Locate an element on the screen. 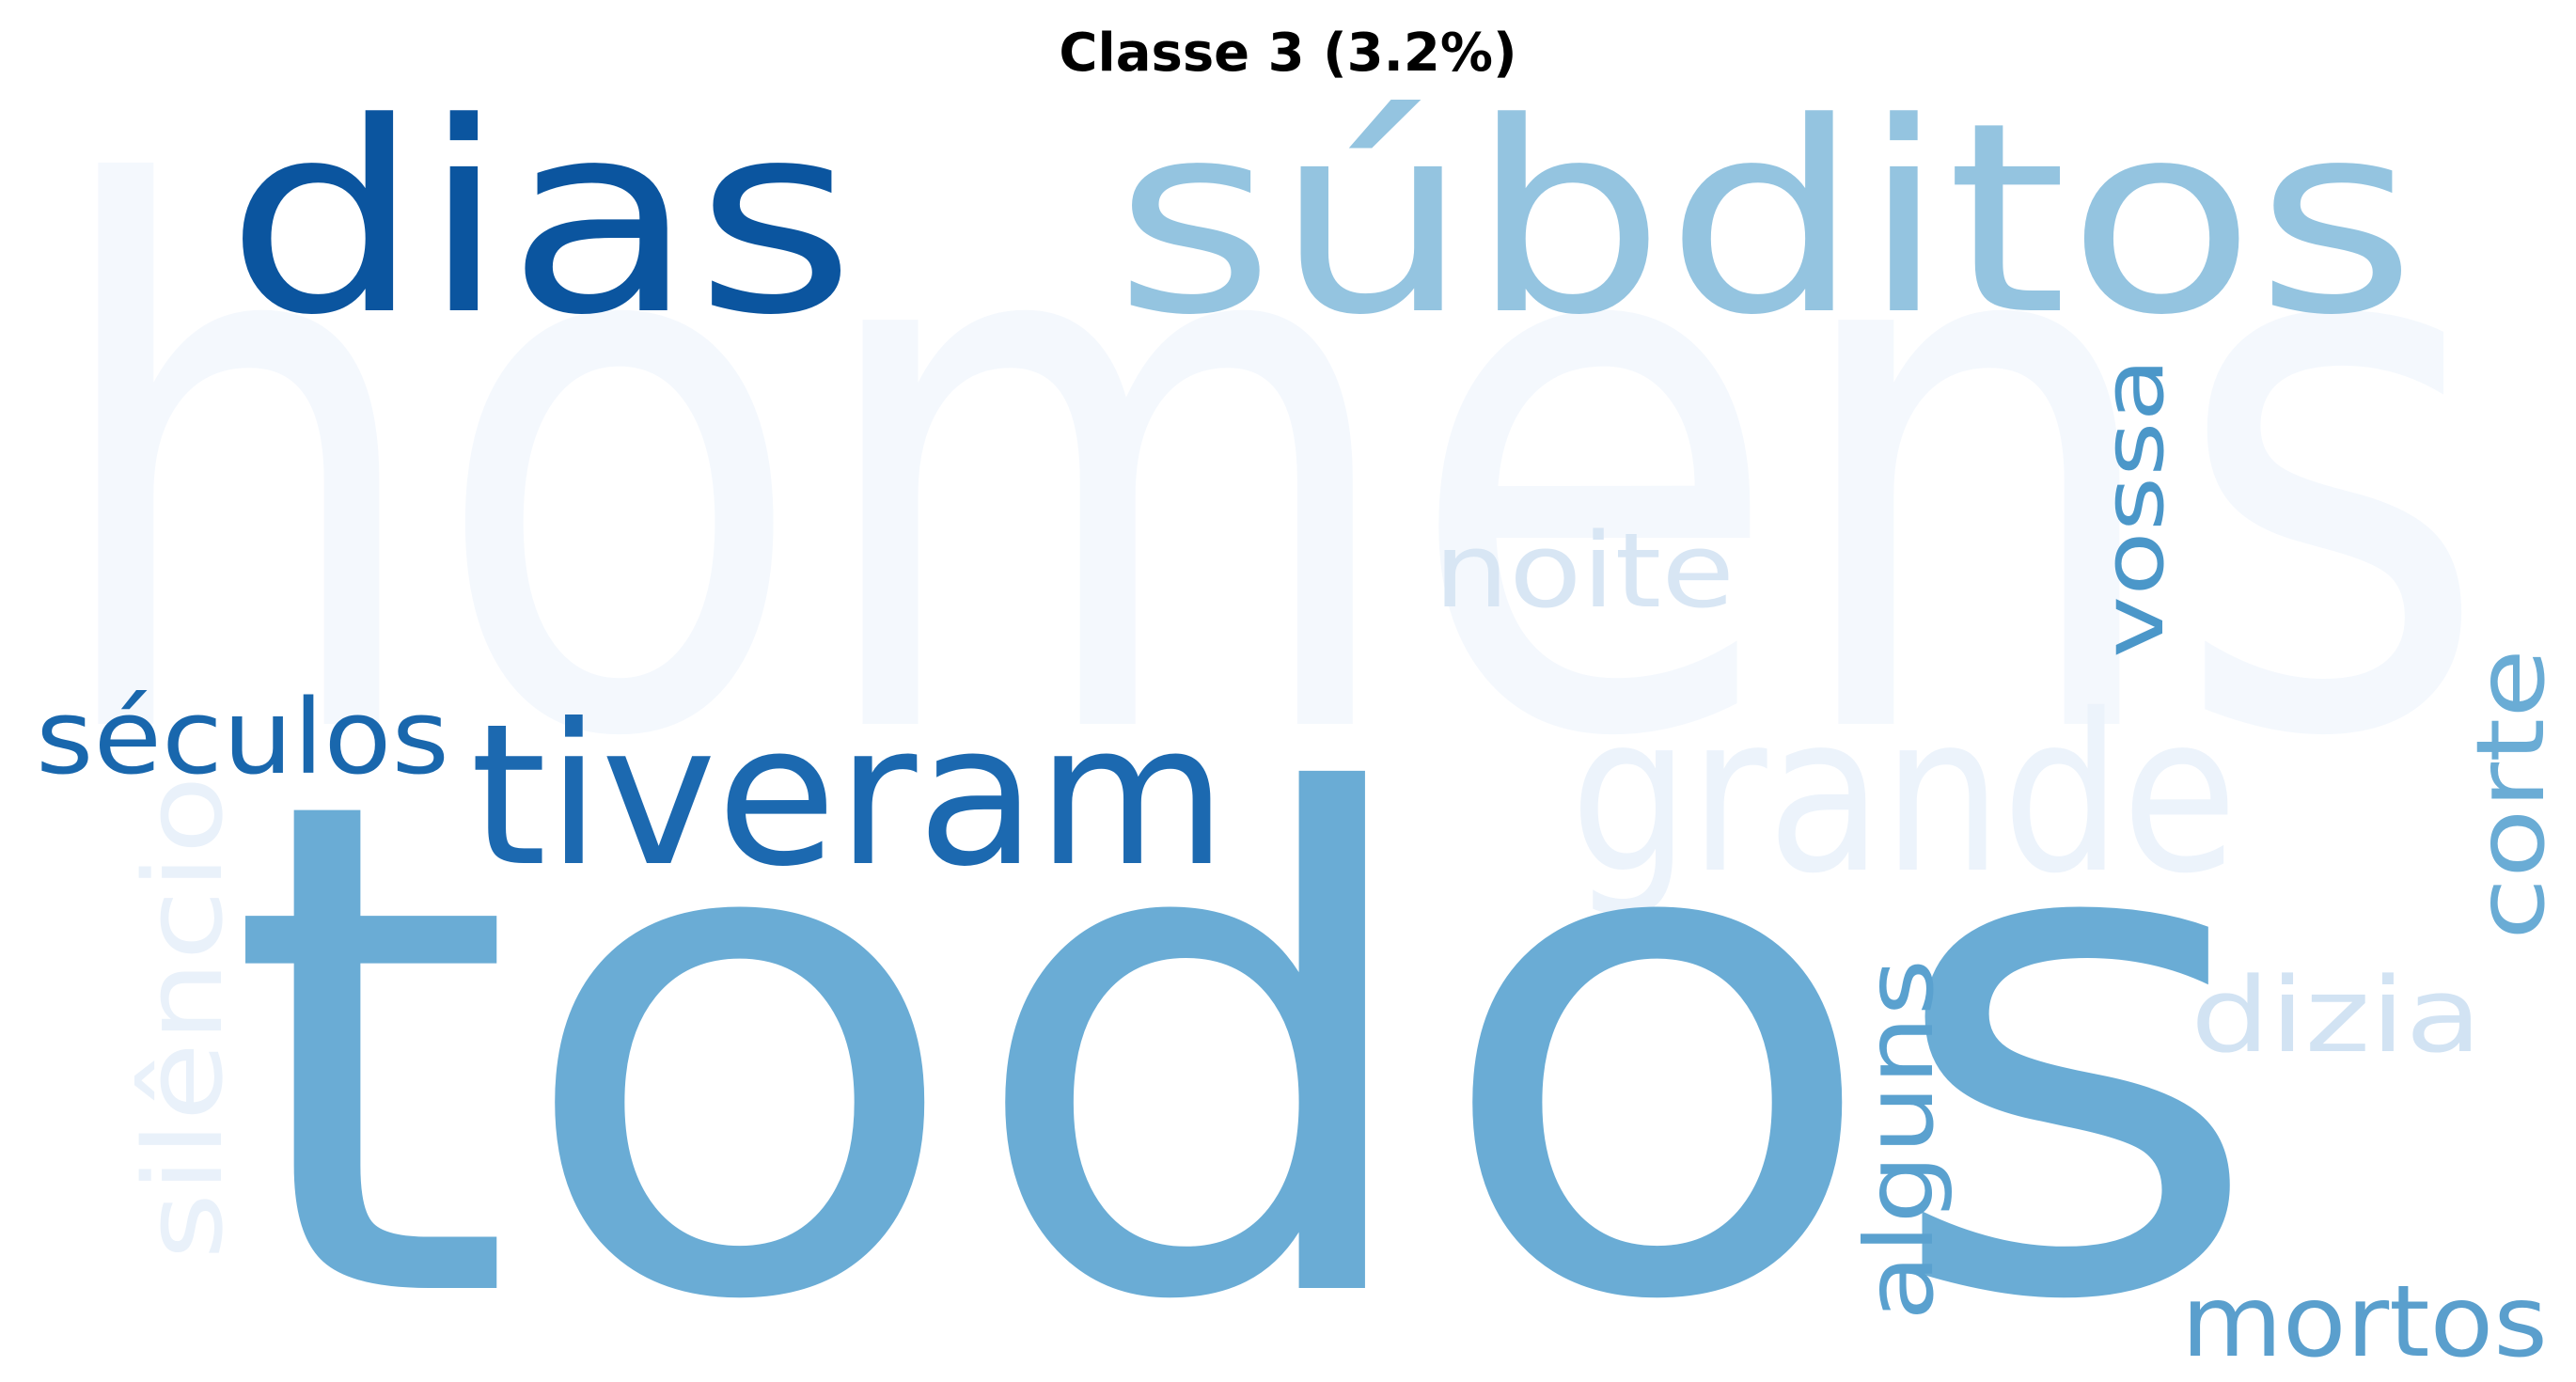  word-dias: dias is located at coordinates (541, 220).